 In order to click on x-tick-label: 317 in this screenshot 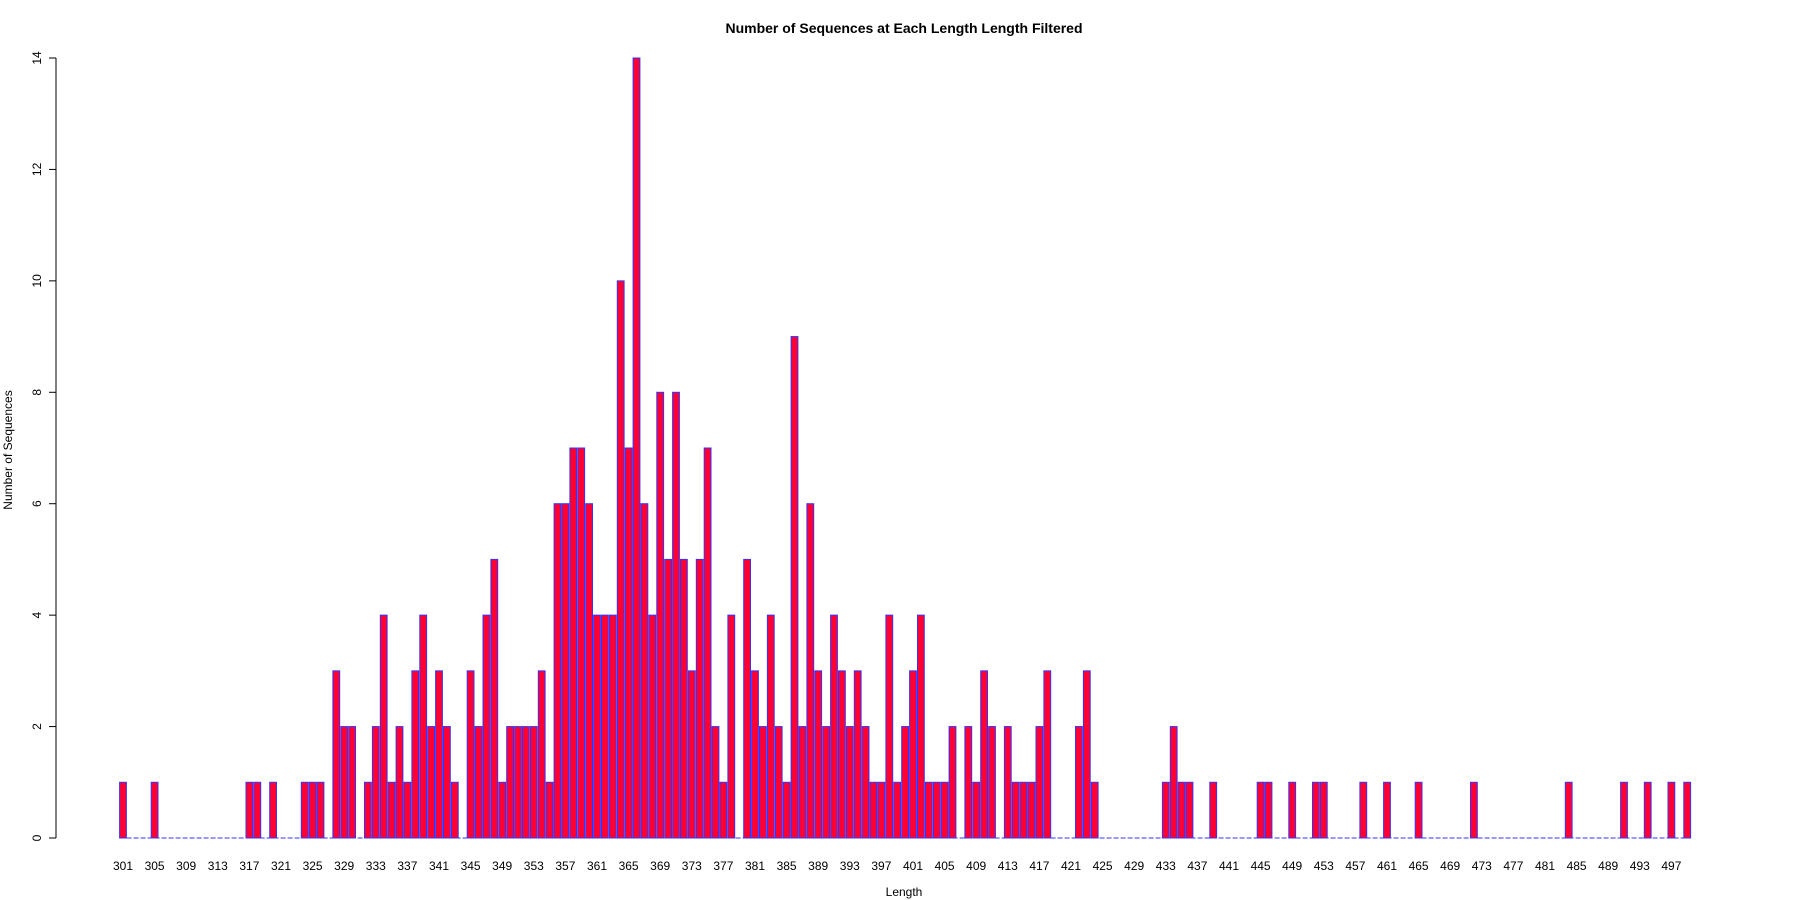, I will do `click(249, 866)`.